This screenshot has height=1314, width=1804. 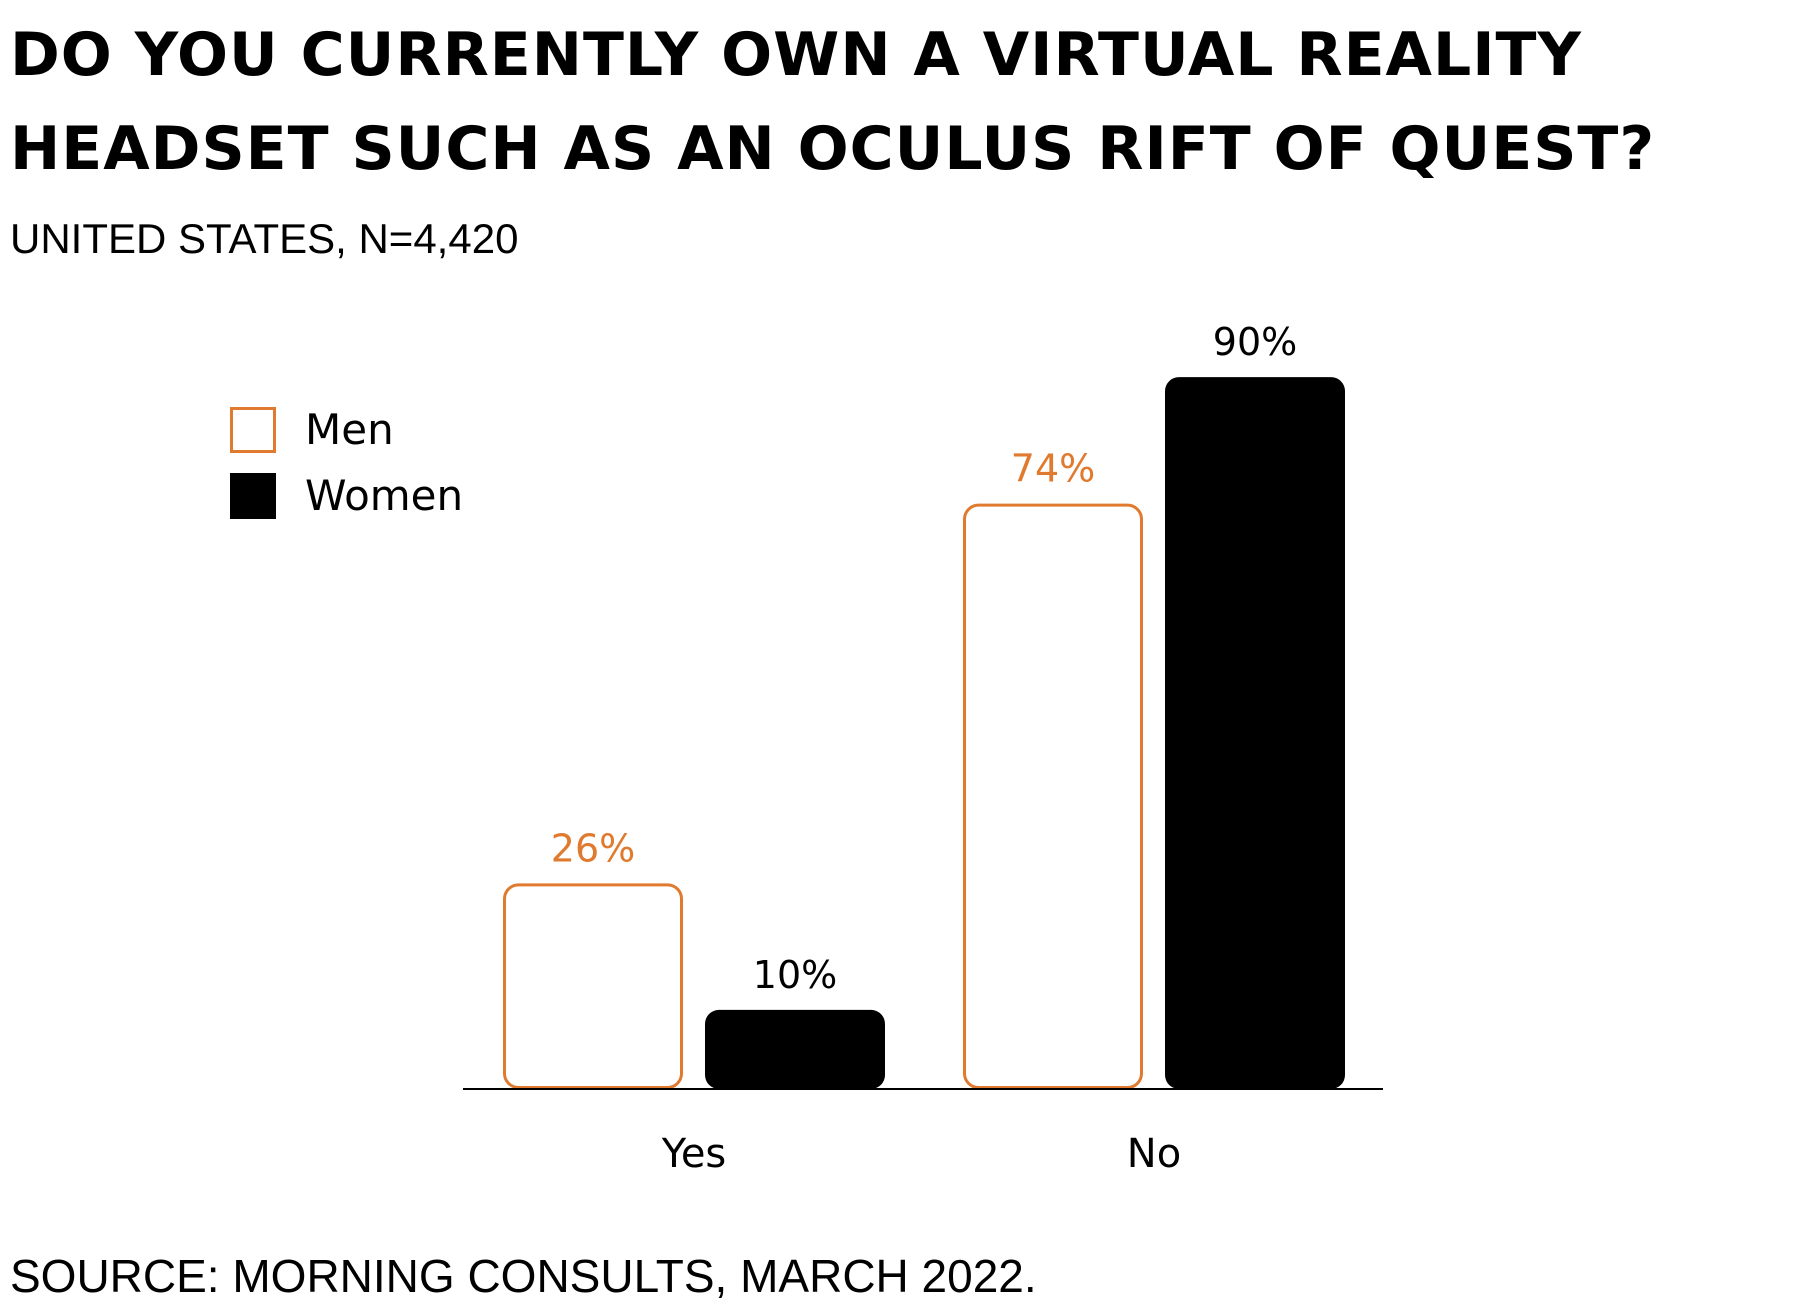 I want to click on chart-title-line-1: DO YOU CURRENTLY OWN A VIRTUAL REALITY, so click(x=796, y=55).